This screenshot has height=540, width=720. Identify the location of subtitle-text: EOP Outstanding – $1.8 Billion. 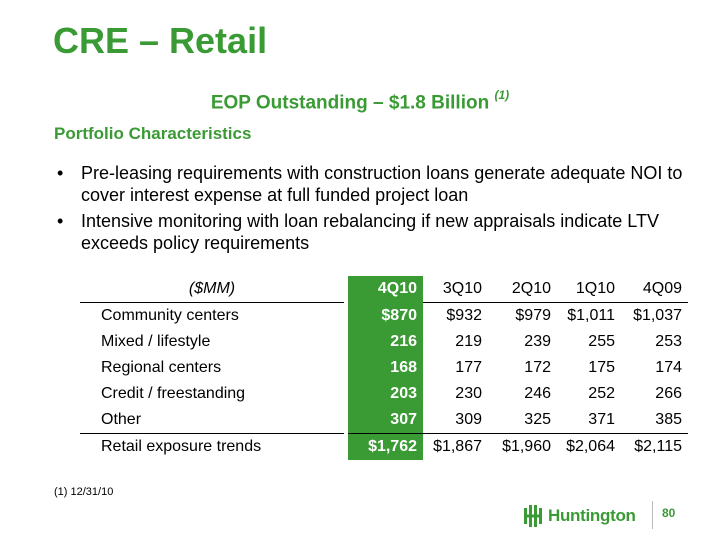
(350, 103).